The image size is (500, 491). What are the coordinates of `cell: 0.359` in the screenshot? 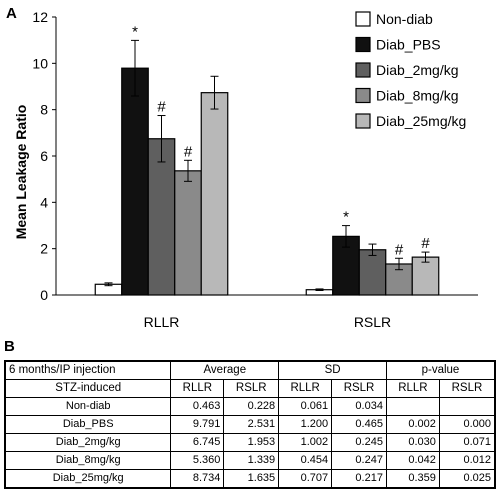 It's located at (412, 479).